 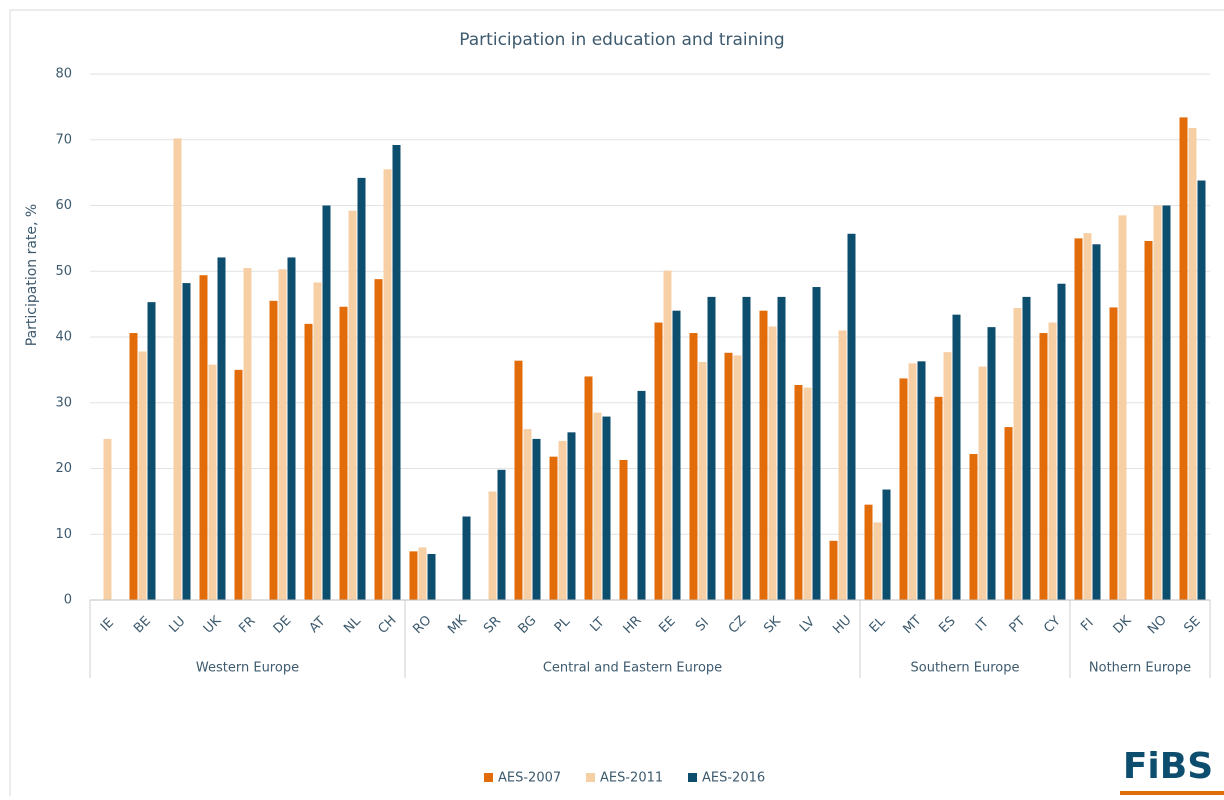 What do you see at coordinates (63, 205) in the screenshot?
I see `y-tick-label: 60` at bounding box center [63, 205].